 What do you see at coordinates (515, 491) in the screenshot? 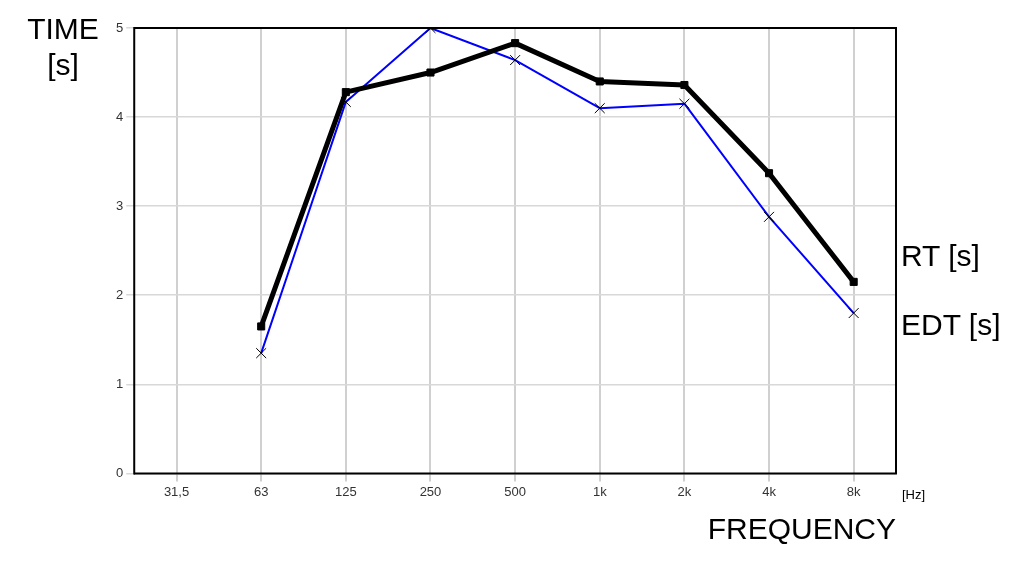
I see `x-tick-label: 500` at bounding box center [515, 491].